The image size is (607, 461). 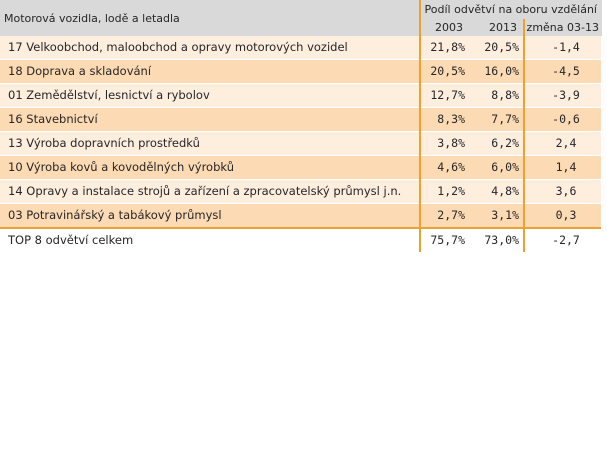 What do you see at coordinates (210, 239) in the screenshot?
I see `total-label: TOP 8 odvětví celkem` at bounding box center [210, 239].